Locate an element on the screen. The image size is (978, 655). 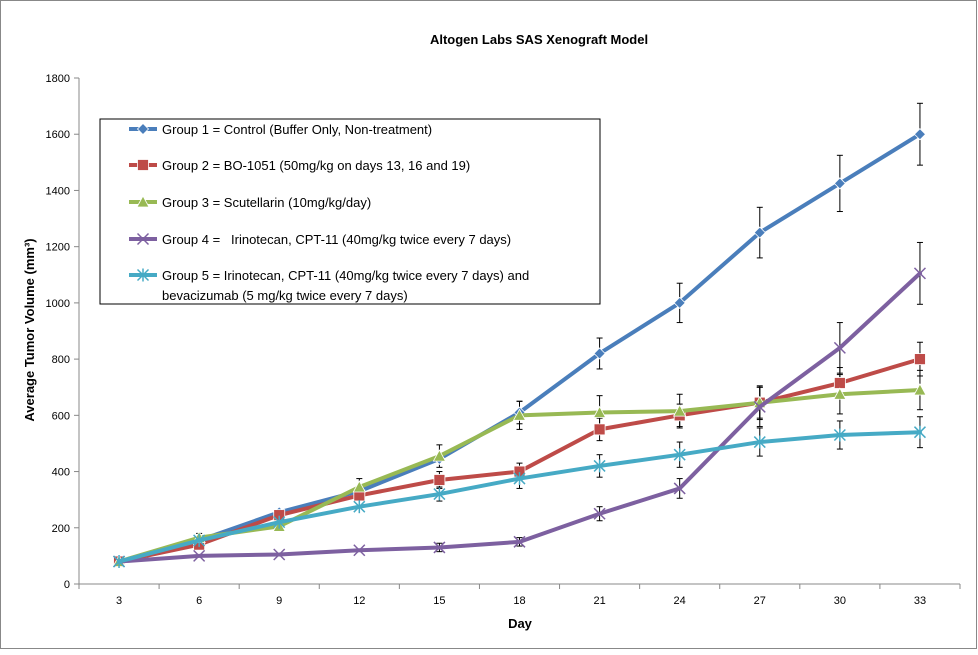
x-tick-label: 15 is located at coordinates (439, 601).